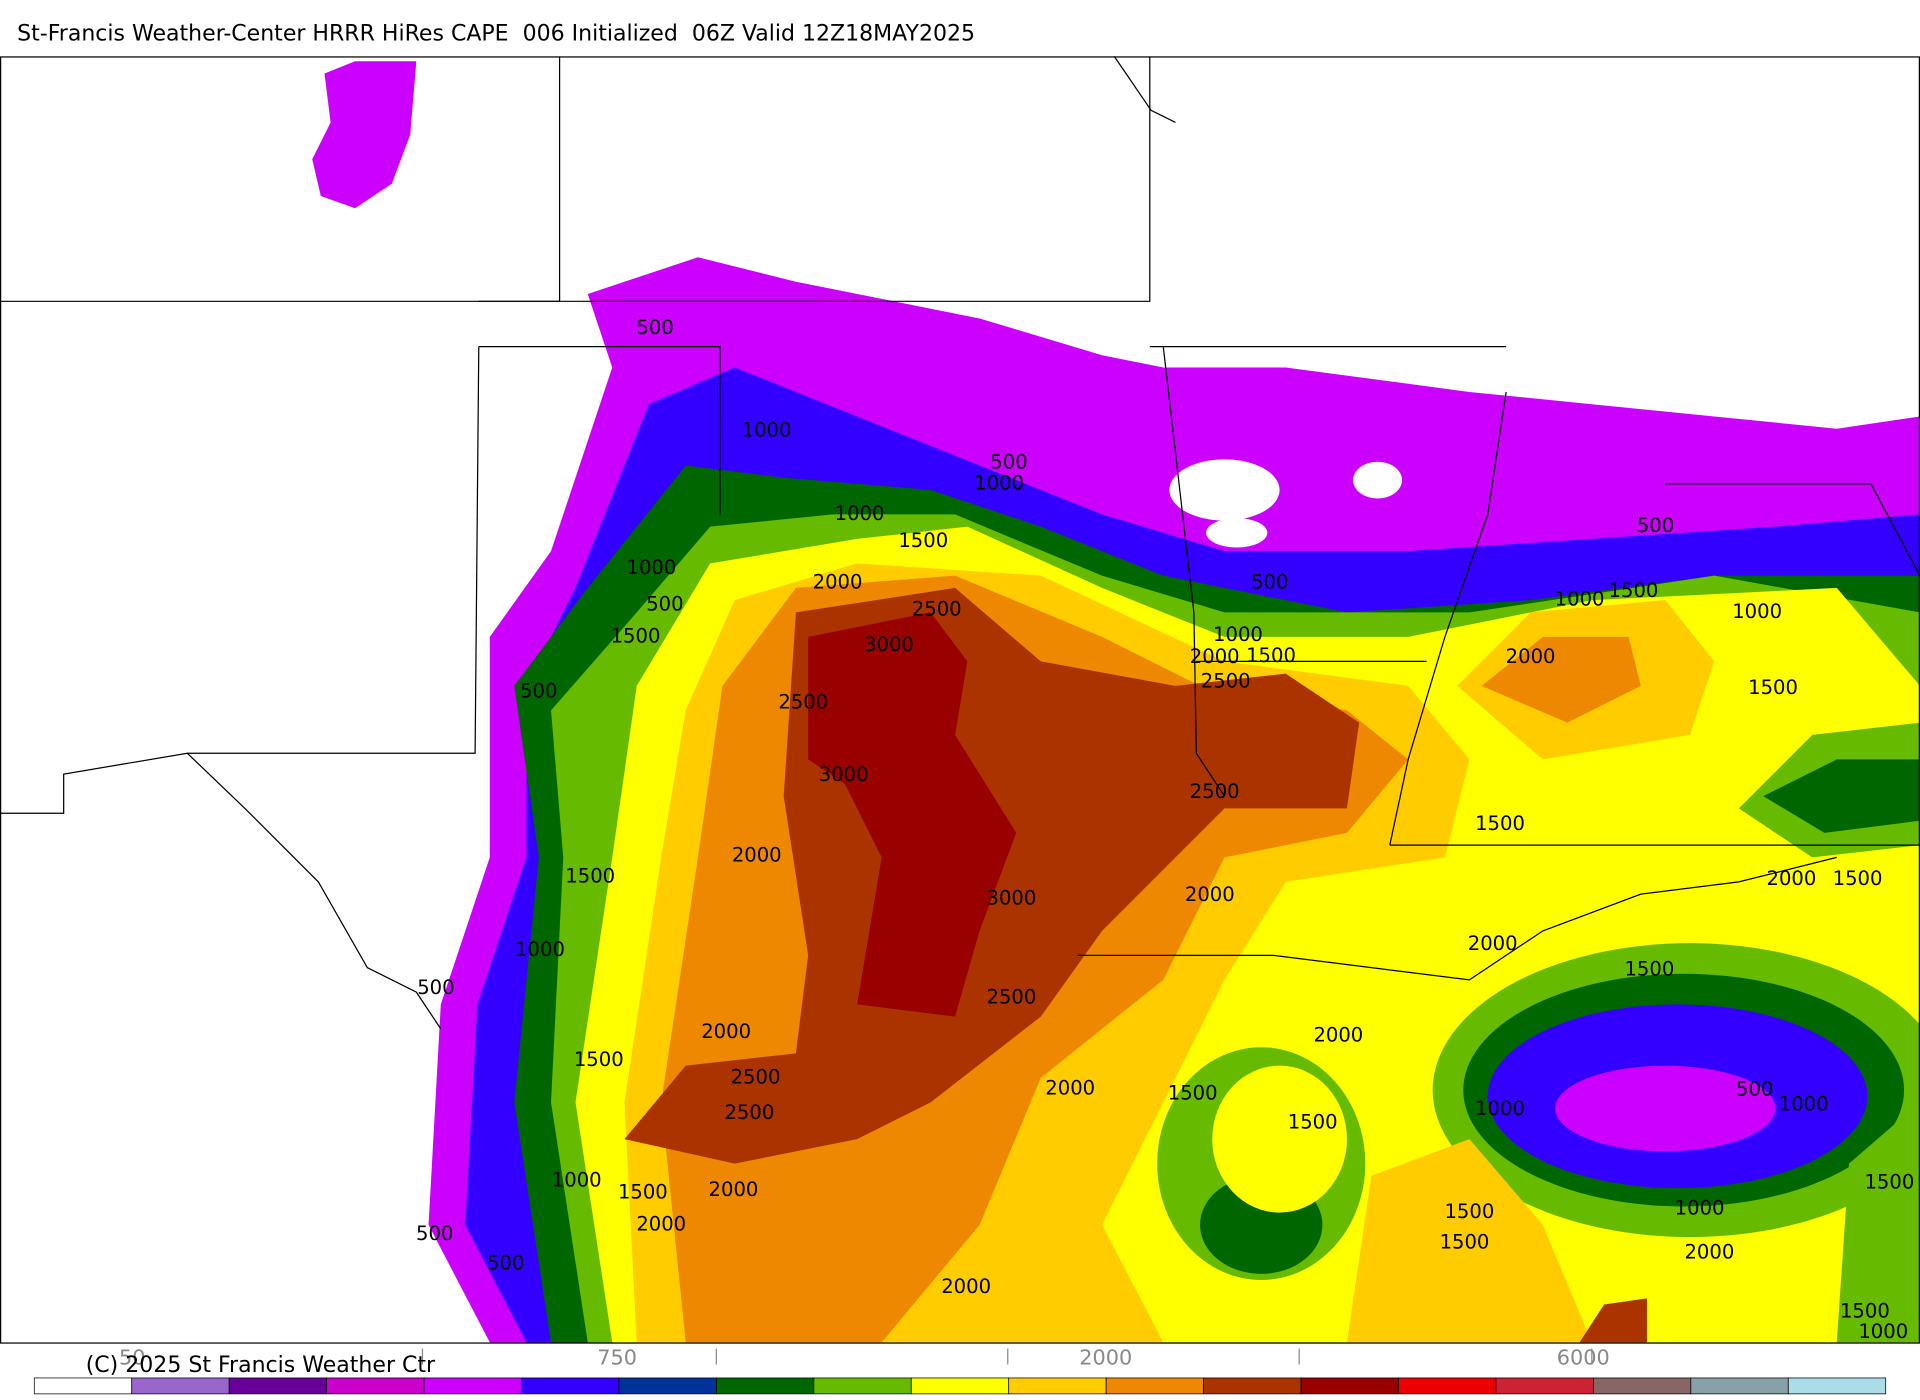  I want to click on colorbar-label: 6000, so click(1583, 1357).